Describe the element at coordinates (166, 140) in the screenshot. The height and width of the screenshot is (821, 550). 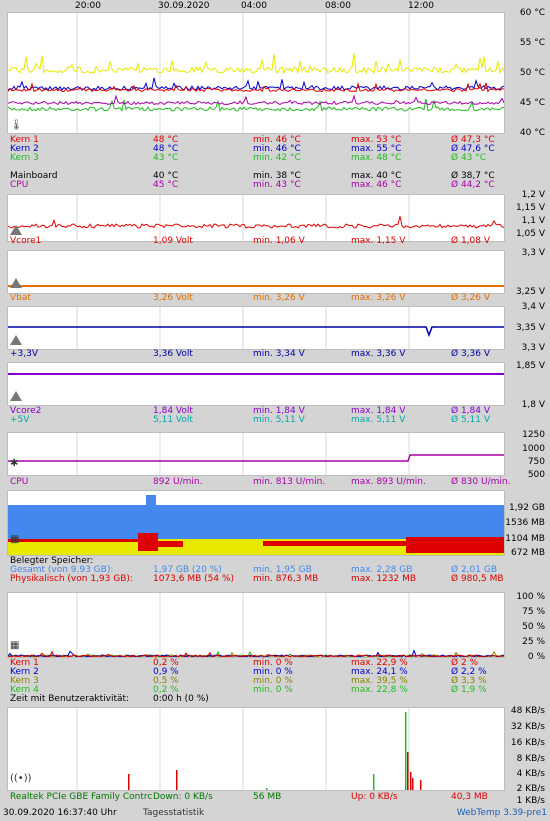
I see `sensor-current: 48 °C` at that location.